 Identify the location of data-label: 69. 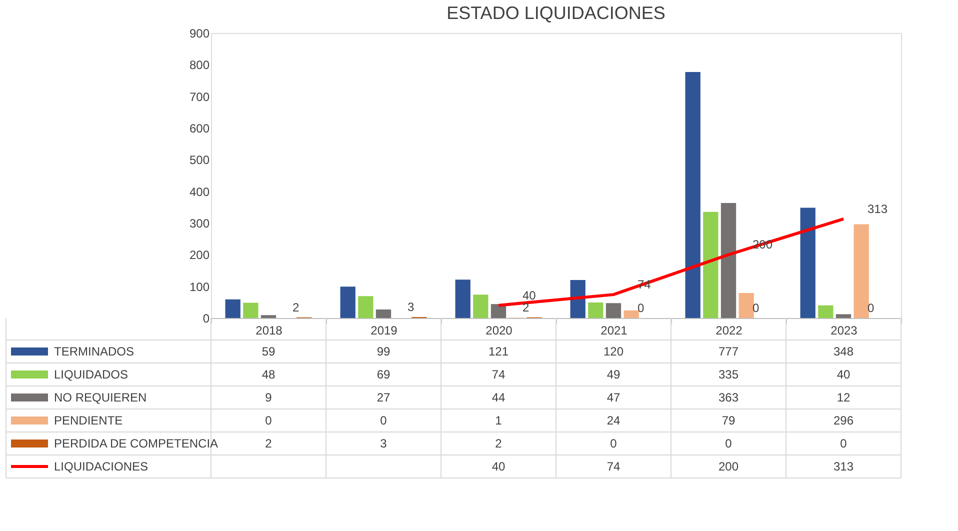
(383, 375).